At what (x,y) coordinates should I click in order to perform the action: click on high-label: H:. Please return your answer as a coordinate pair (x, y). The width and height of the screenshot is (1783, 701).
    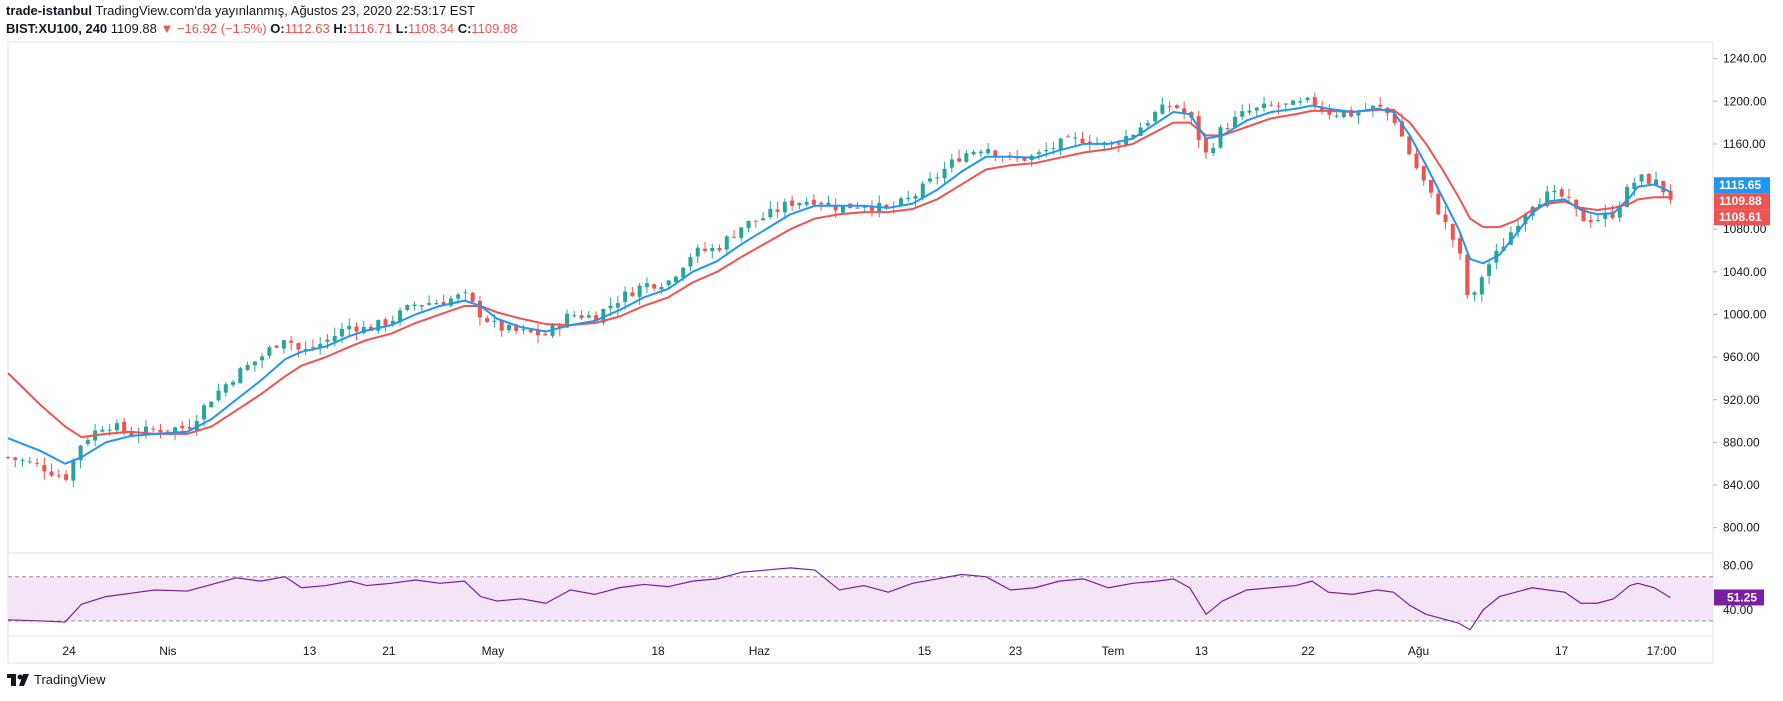
    Looking at the image, I should click on (340, 28).